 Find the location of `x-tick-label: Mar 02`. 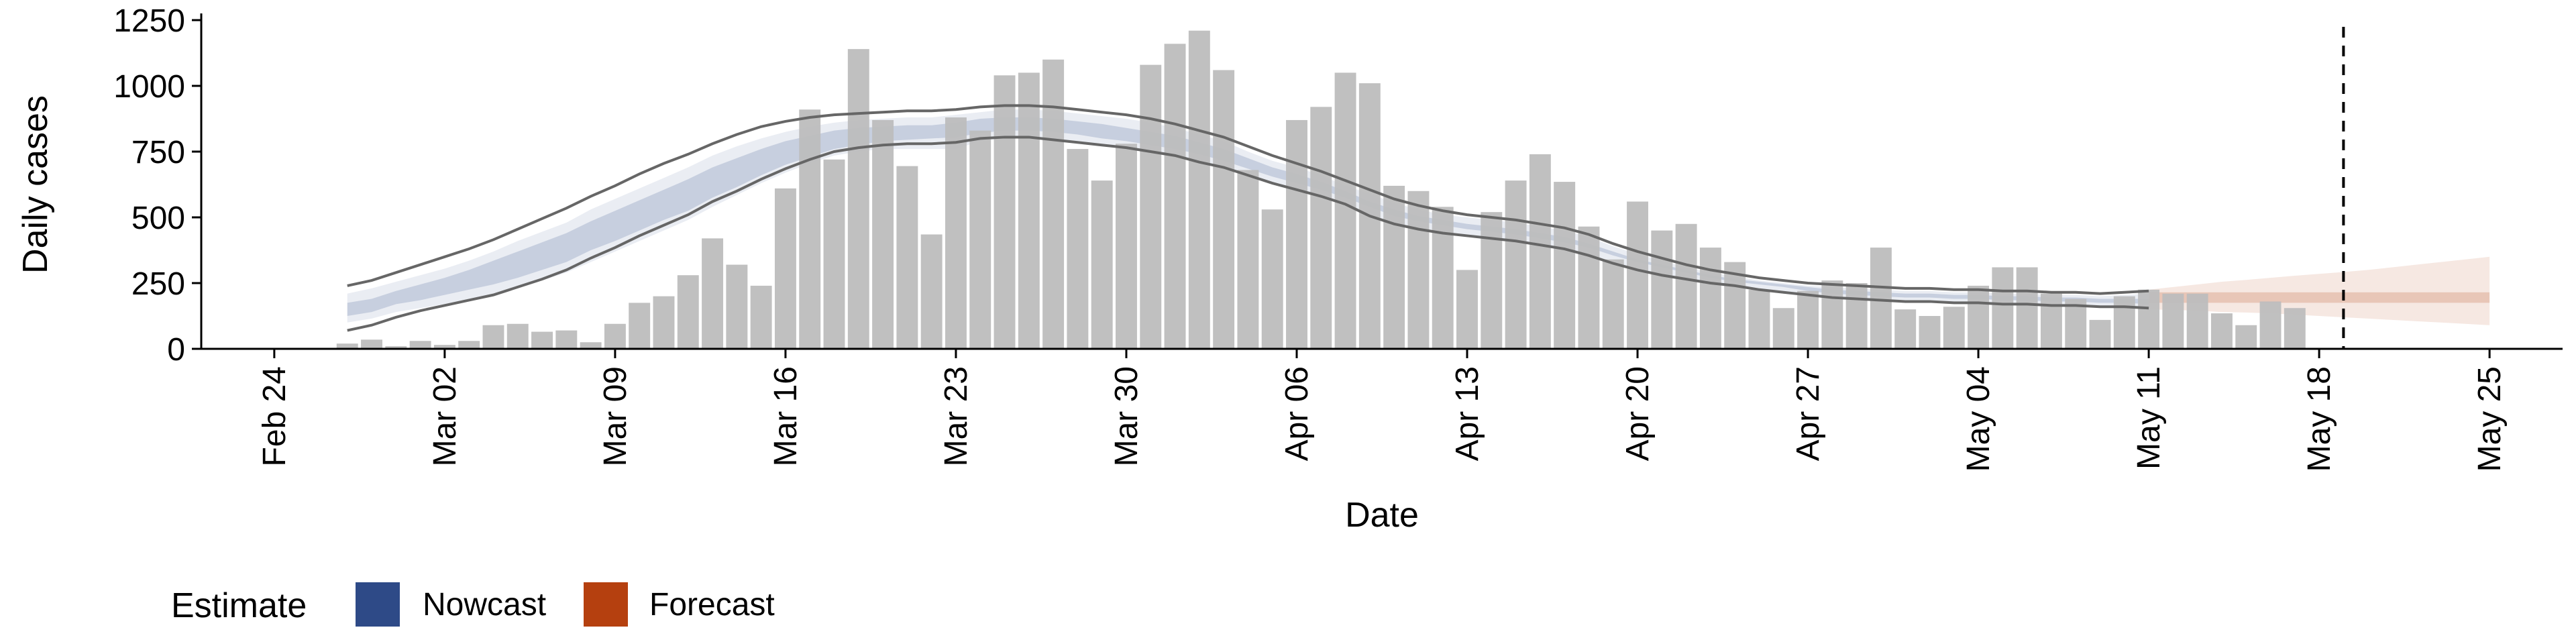

x-tick-label: Mar 02 is located at coordinates (445, 416).